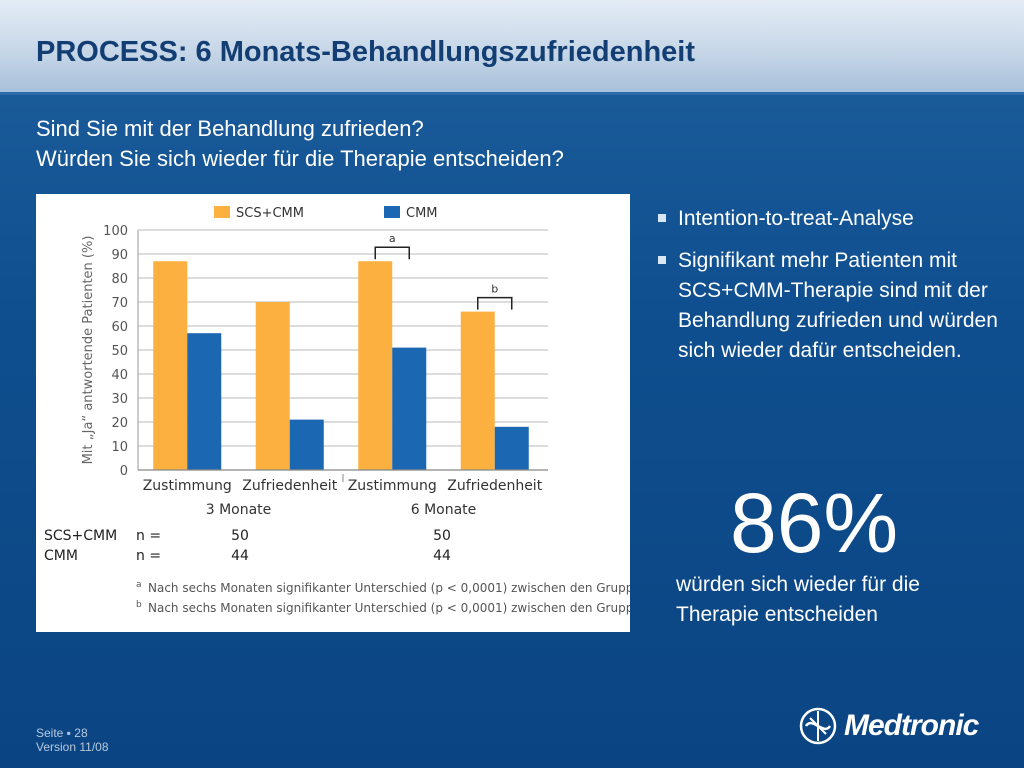 This screenshot has width=1024, height=768. Describe the element at coordinates (119, 303) in the screenshot. I see `y-tick-label: 70` at that location.